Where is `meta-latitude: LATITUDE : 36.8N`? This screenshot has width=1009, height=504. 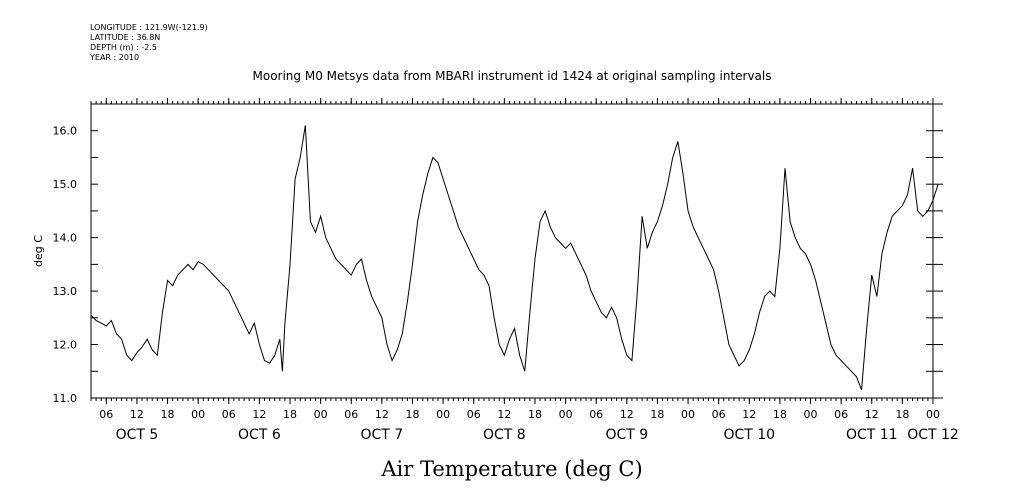 meta-latitude: LATITUDE : 36.8N is located at coordinates (125, 37).